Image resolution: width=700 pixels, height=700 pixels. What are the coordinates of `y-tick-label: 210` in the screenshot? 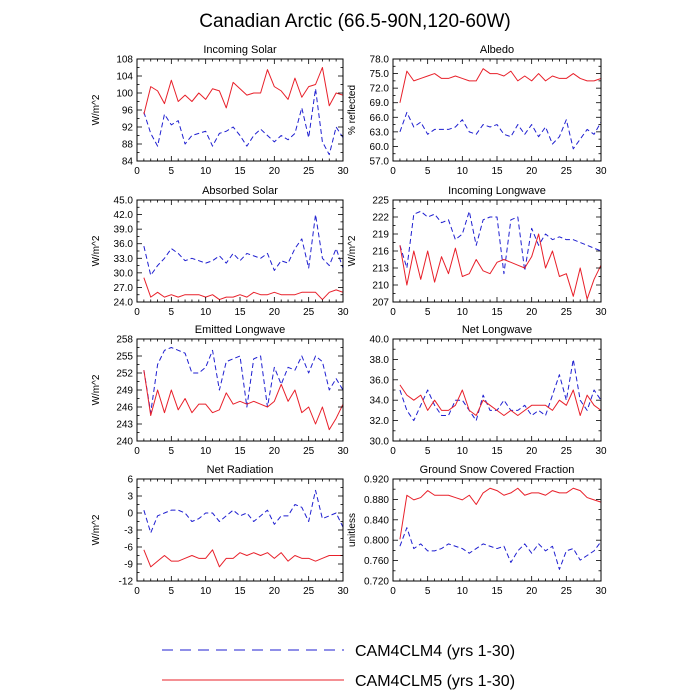 It's located at (380, 286).